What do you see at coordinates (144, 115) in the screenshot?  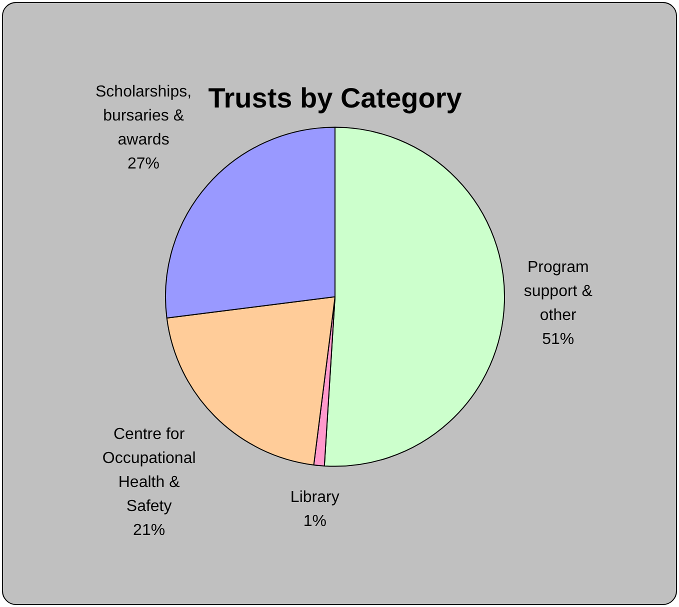 I see `slice-label: Scholarships, bursaries & awards` at bounding box center [144, 115].